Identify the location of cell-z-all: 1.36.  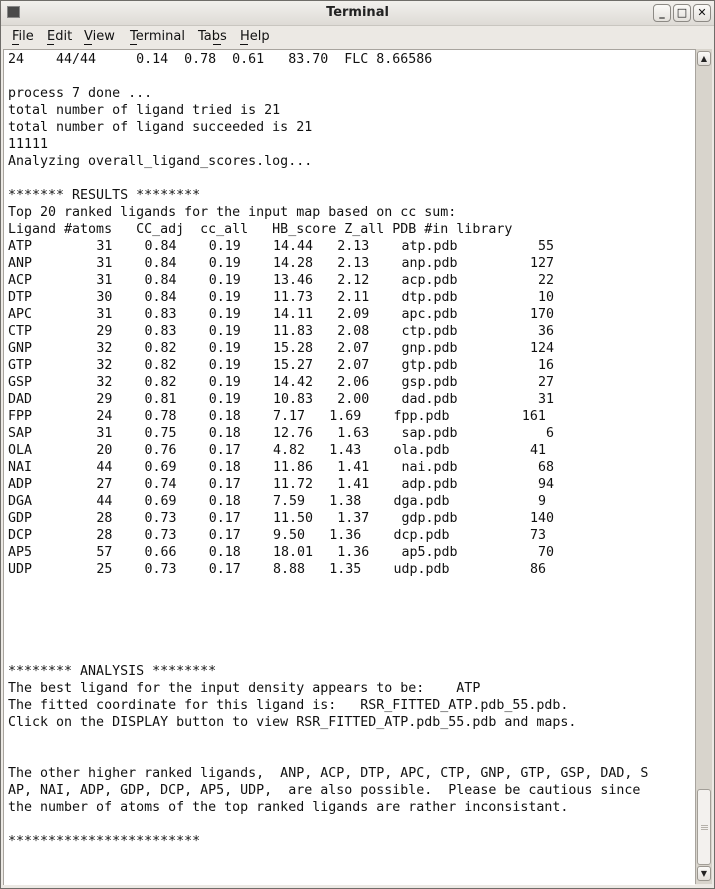
(345, 535).